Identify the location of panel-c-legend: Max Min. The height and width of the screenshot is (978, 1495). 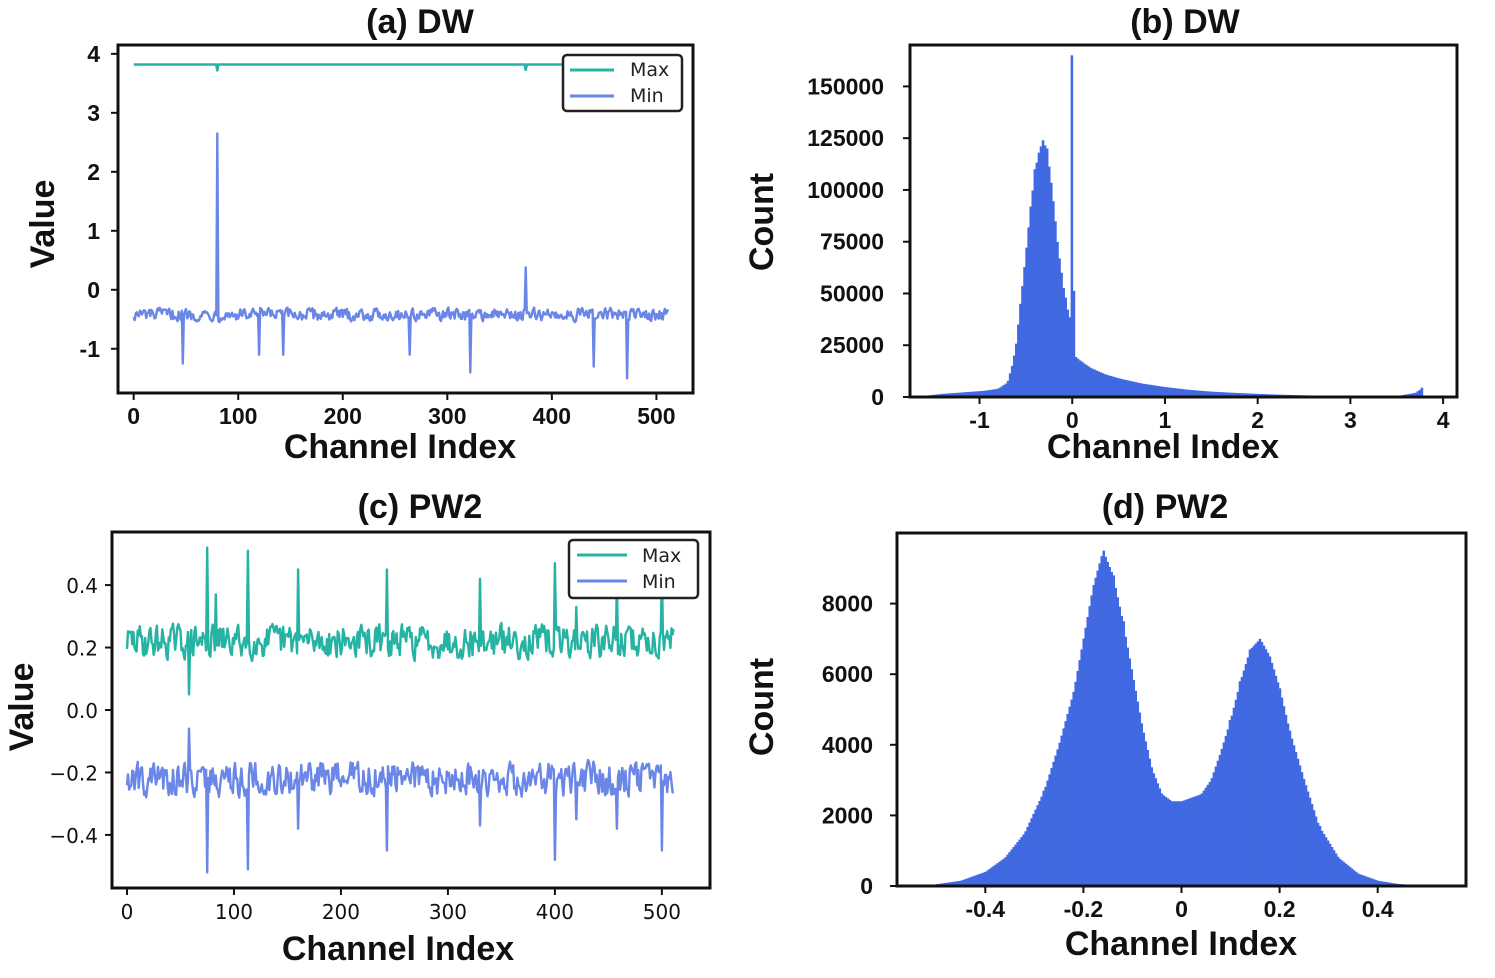
(633, 569).